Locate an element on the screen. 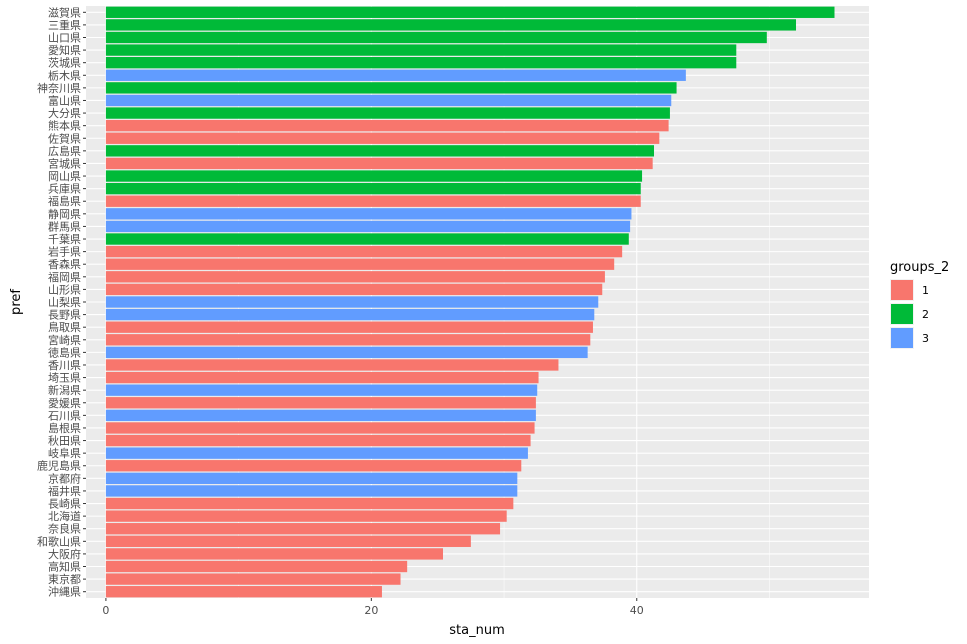  y-tick-label: 新潟県 is located at coordinates (64, 390).